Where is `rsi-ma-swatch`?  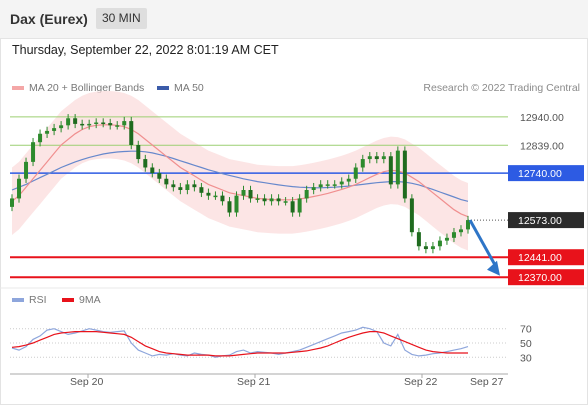
rsi-ma-swatch is located at coordinates (68, 300).